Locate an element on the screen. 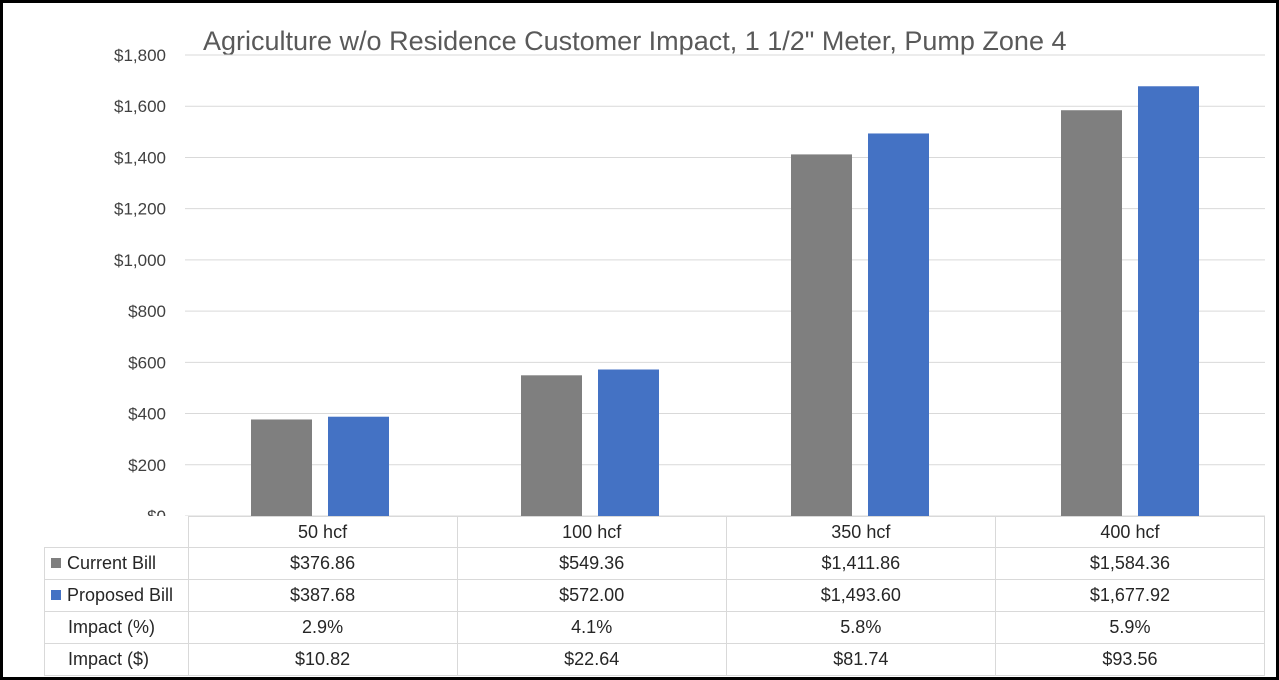 The width and height of the screenshot is (1279, 680). data-label: $93.56 is located at coordinates (1130, 659).